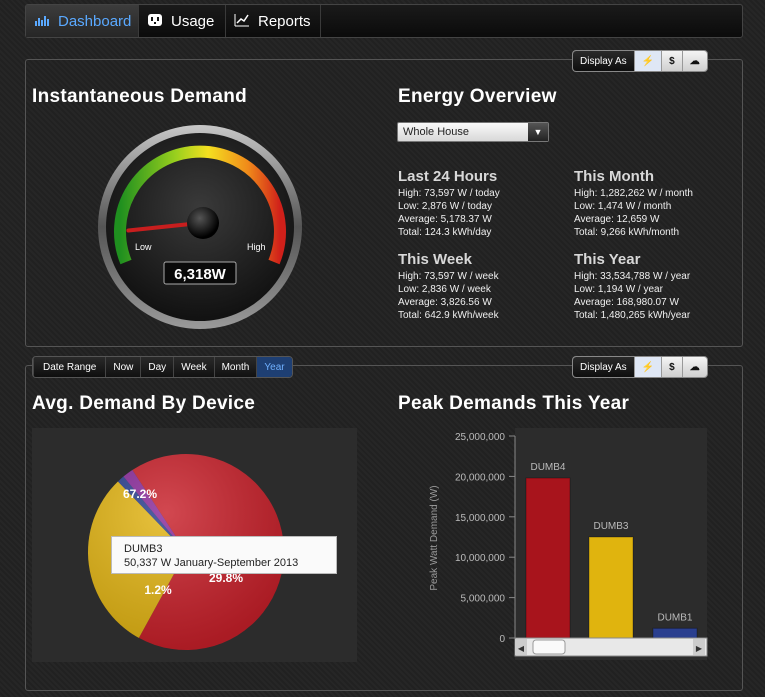  What do you see at coordinates (242, 21) in the screenshot?
I see `line-chart-icon` at bounding box center [242, 21].